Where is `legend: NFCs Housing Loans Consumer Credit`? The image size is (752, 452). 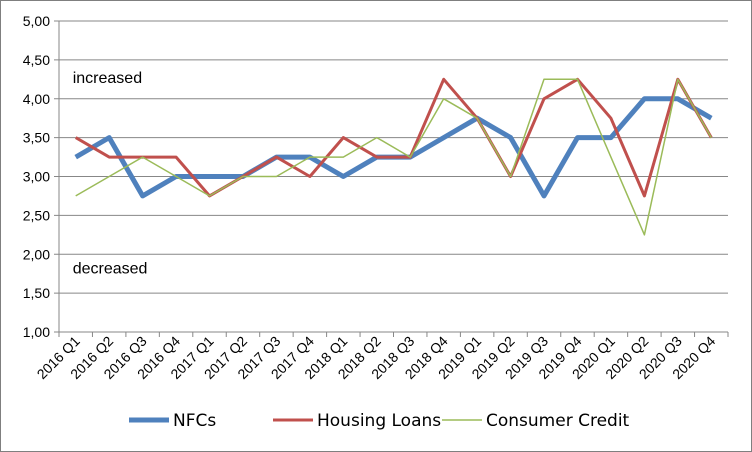 legend: NFCs Housing Loans Consumer Credit is located at coordinates (379, 421).